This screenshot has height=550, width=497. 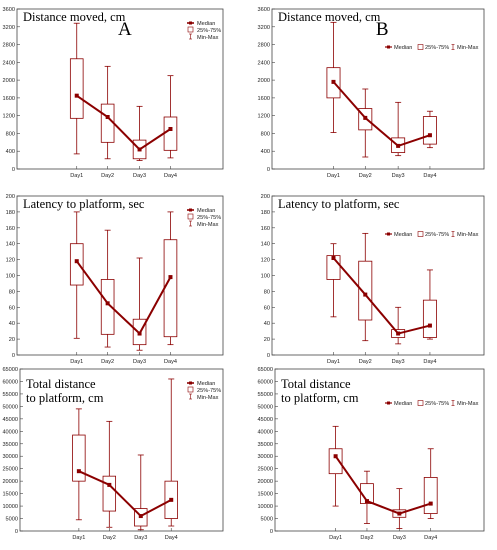 What do you see at coordinates (9, 10) in the screenshot?
I see `y-tick-label: 3600` at bounding box center [9, 10].